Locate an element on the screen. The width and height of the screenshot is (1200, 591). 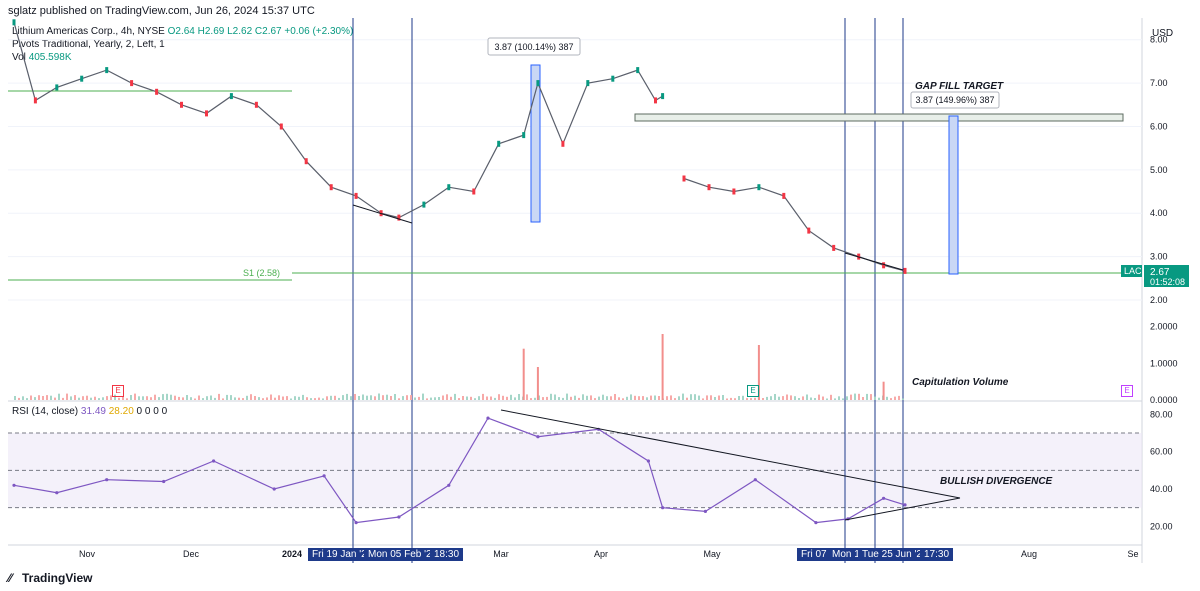
earnings-marker-3: E is located at coordinates (1127, 391).